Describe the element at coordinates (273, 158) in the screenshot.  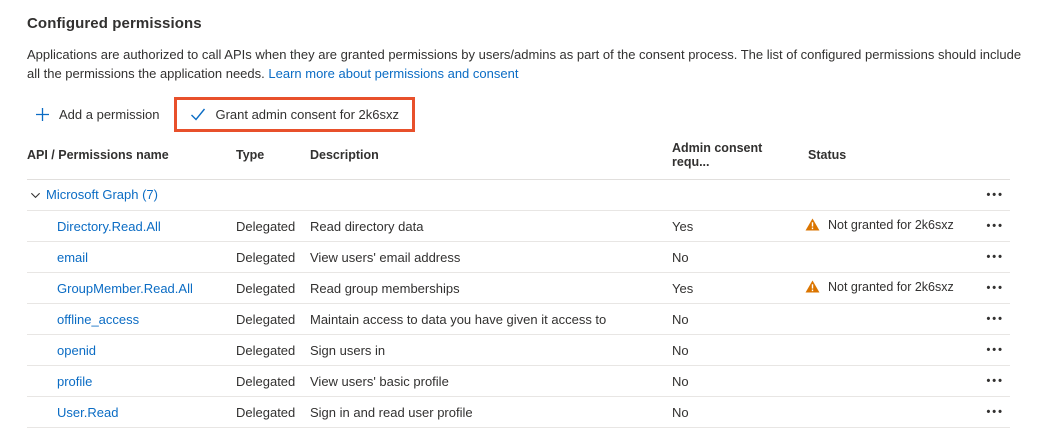
I see `header-type: Type` at that location.